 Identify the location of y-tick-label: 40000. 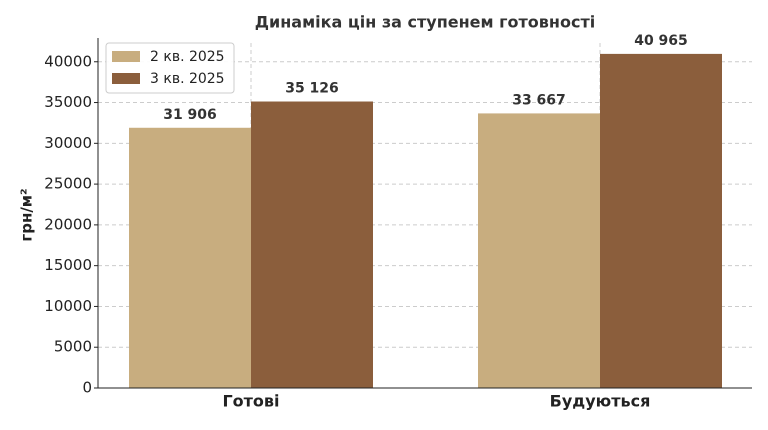
(68, 61).